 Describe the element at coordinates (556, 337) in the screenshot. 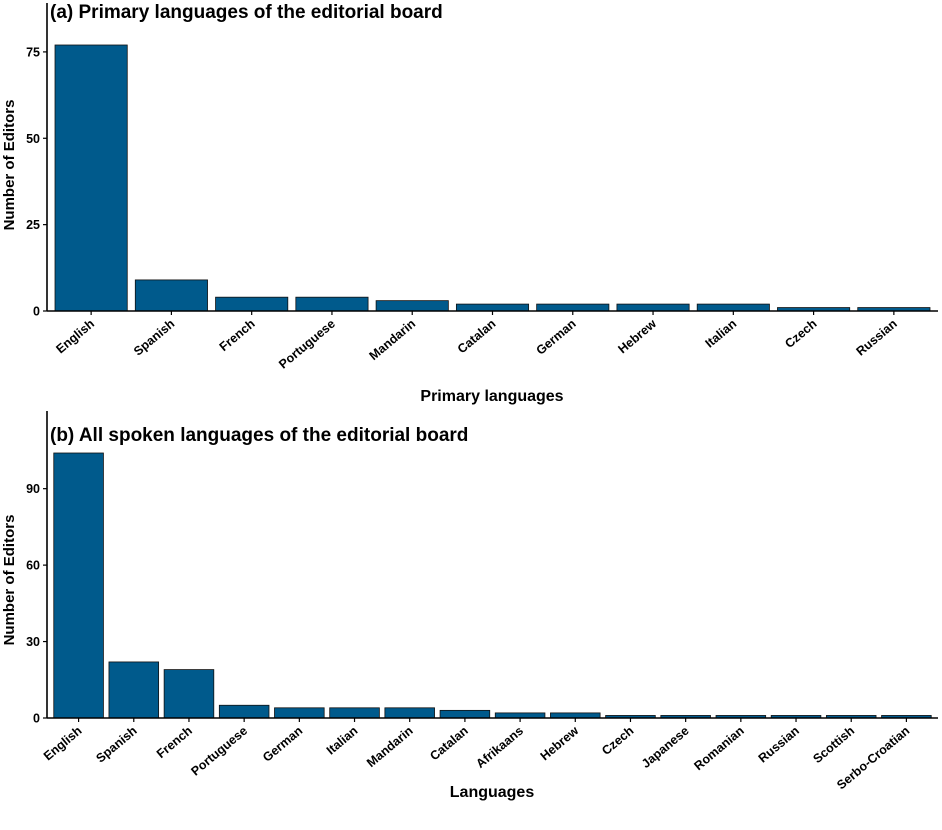

I see `chart-a-x-tick-label: German` at that location.